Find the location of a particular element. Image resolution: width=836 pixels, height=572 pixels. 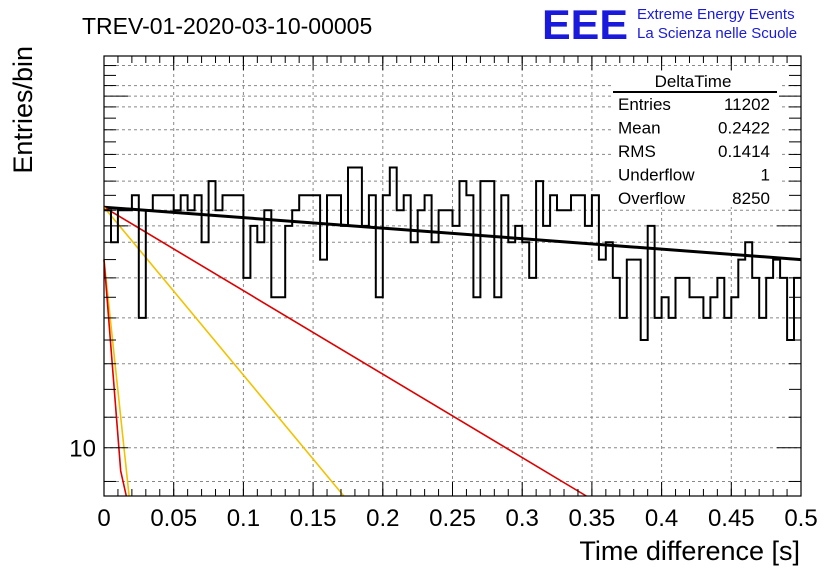

x-tick-label: 0.45 is located at coordinates (731, 518).